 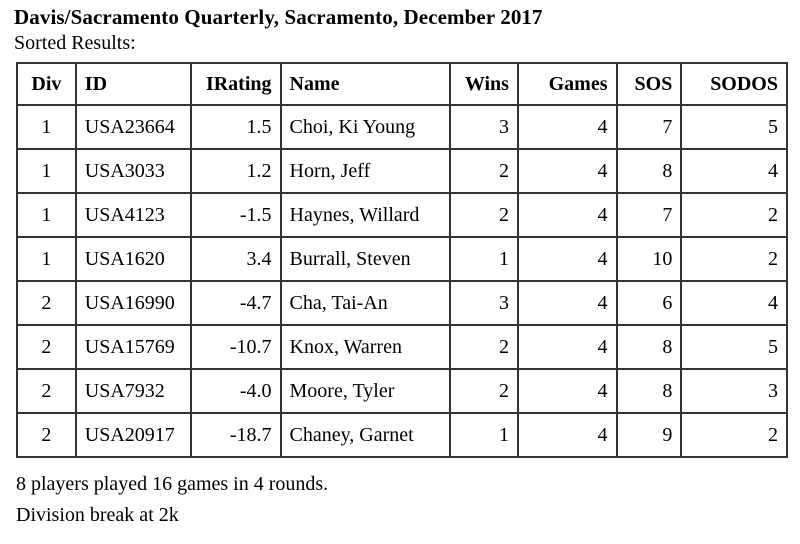 What do you see at coordinates (133, 171) in the screenshot?
I see `cell-id: USA3033` at bounding box center [133, 171].